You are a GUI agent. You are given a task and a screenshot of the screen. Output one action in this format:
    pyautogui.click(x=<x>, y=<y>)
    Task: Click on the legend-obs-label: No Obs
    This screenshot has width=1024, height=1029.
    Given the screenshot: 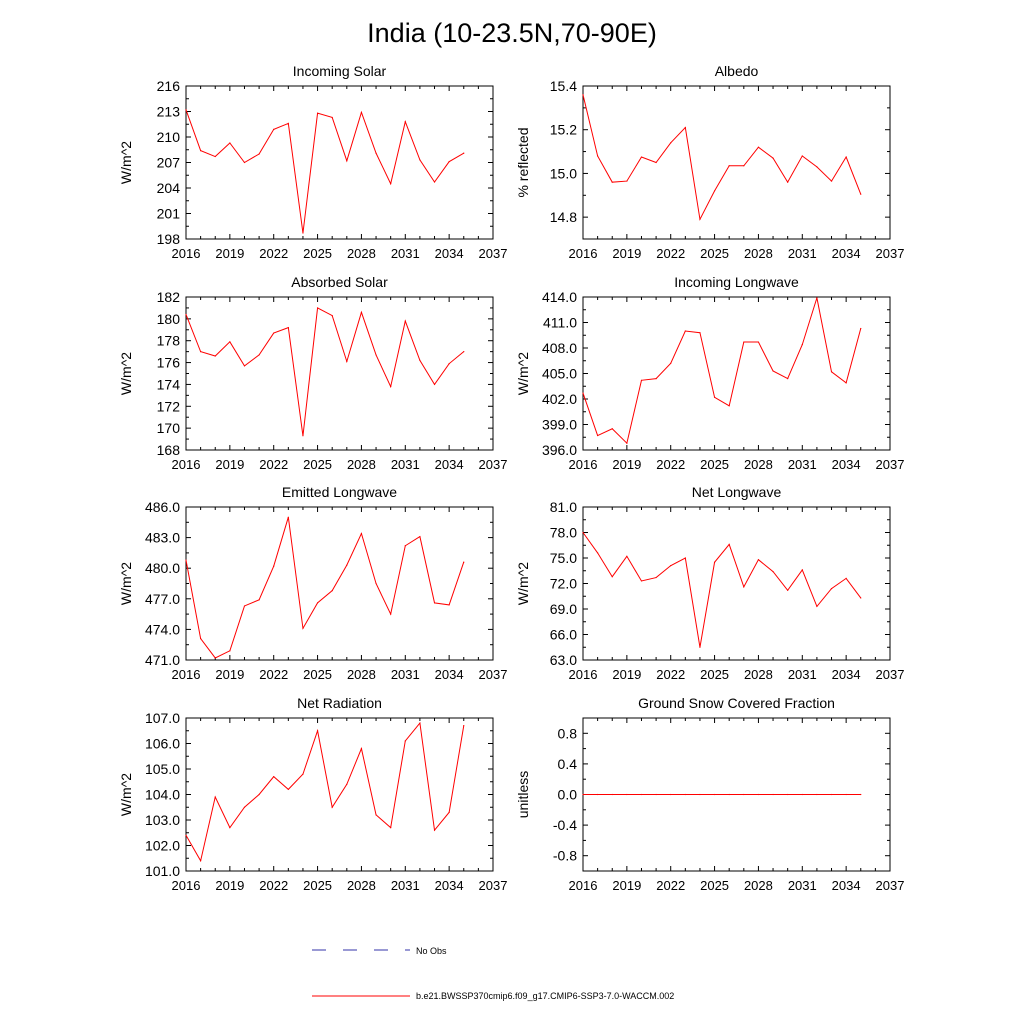 What is the action you would take?
    pyautogui.click(x=431, y=951)
    